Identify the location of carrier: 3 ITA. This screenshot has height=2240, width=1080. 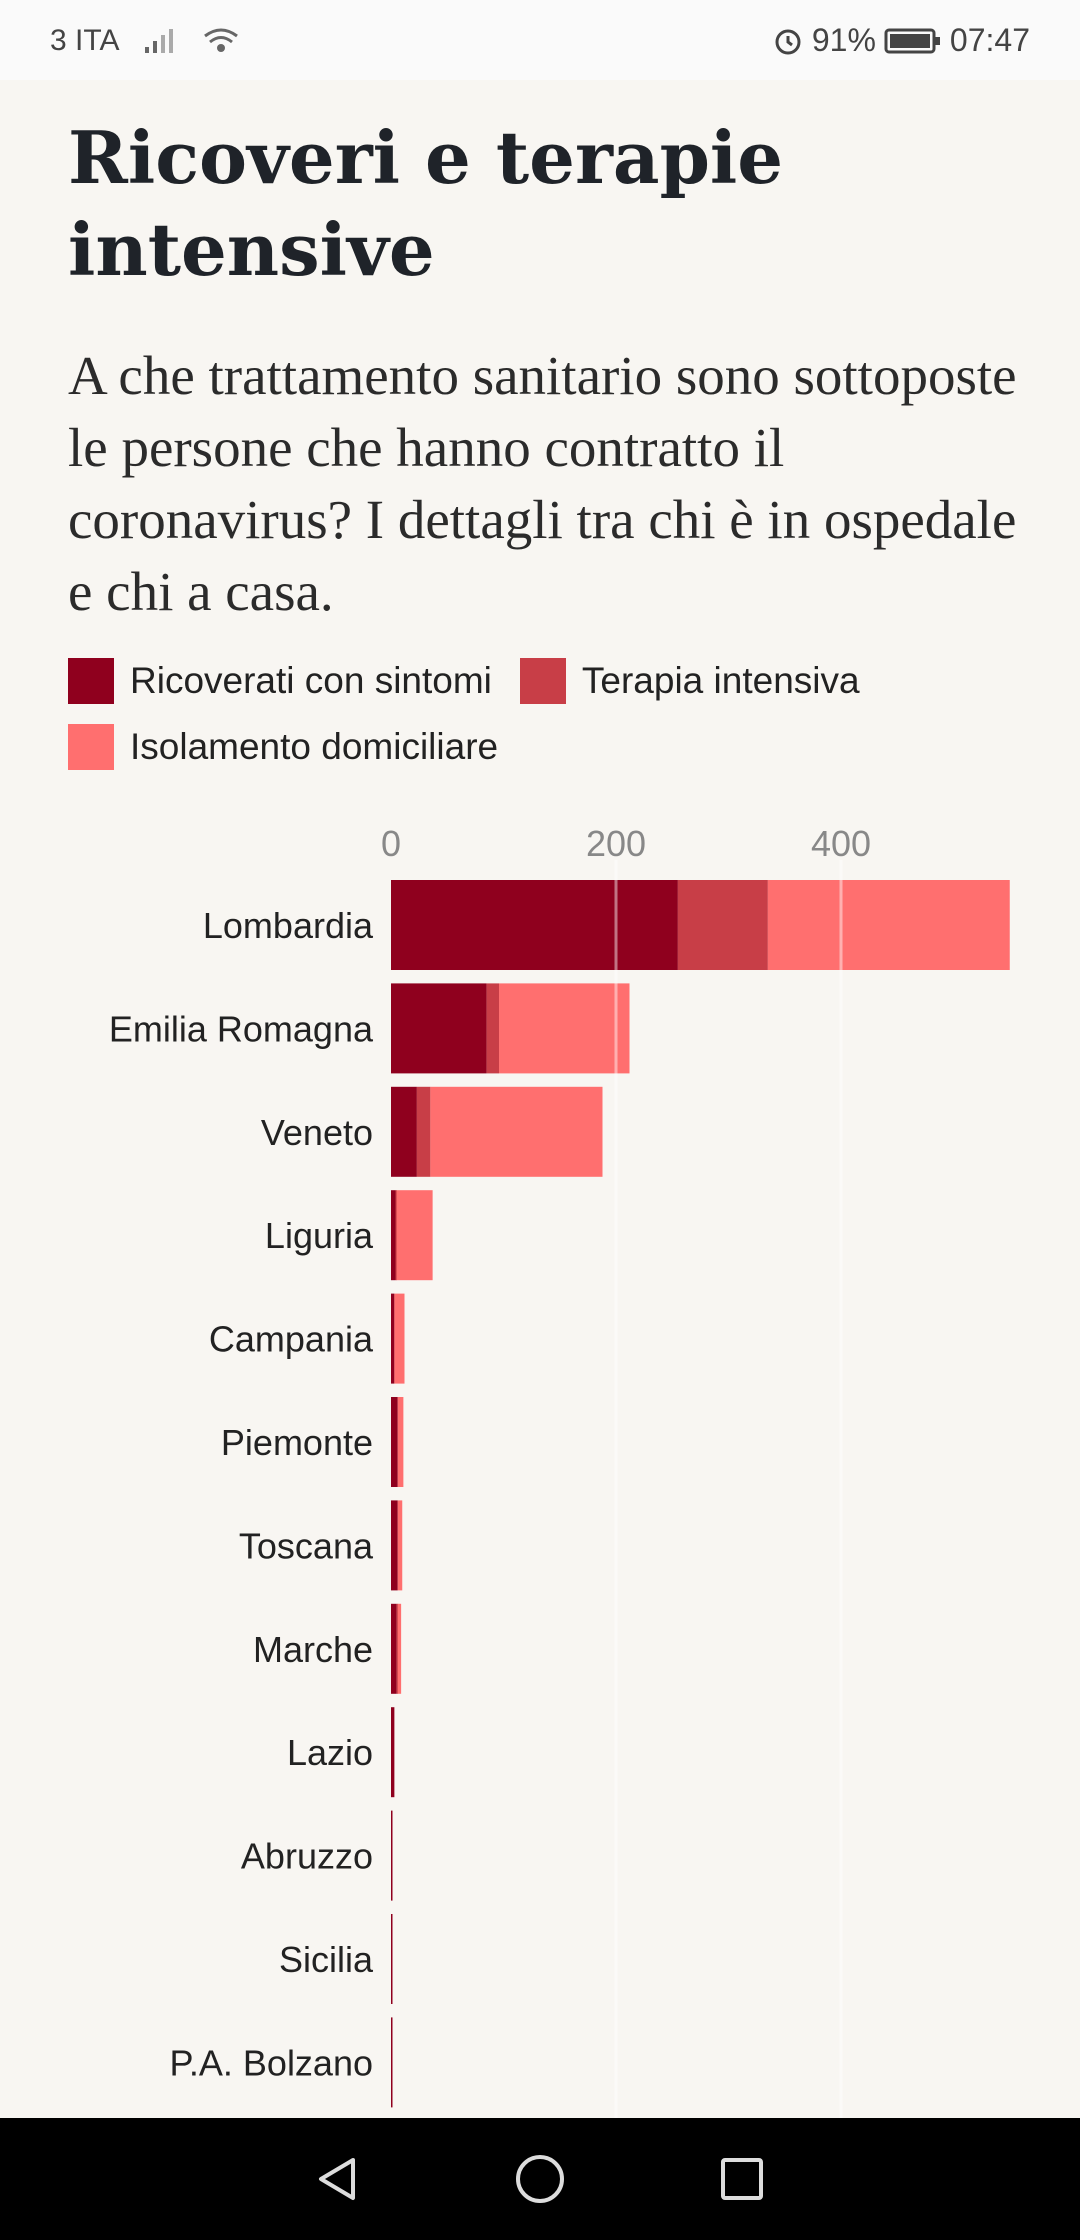
(85, 40).